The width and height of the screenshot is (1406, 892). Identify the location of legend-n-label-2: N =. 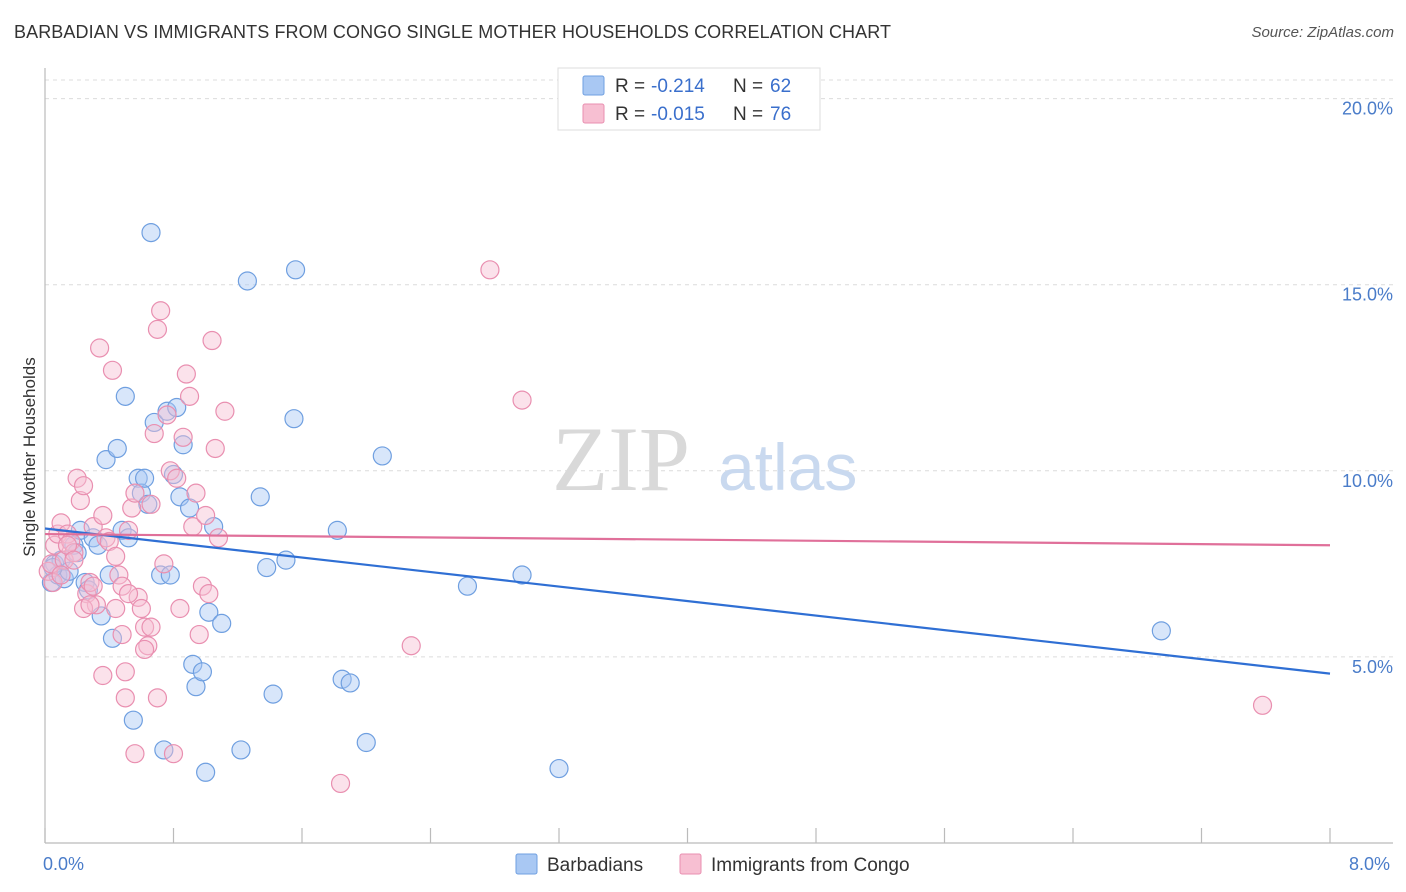
(748, 114).